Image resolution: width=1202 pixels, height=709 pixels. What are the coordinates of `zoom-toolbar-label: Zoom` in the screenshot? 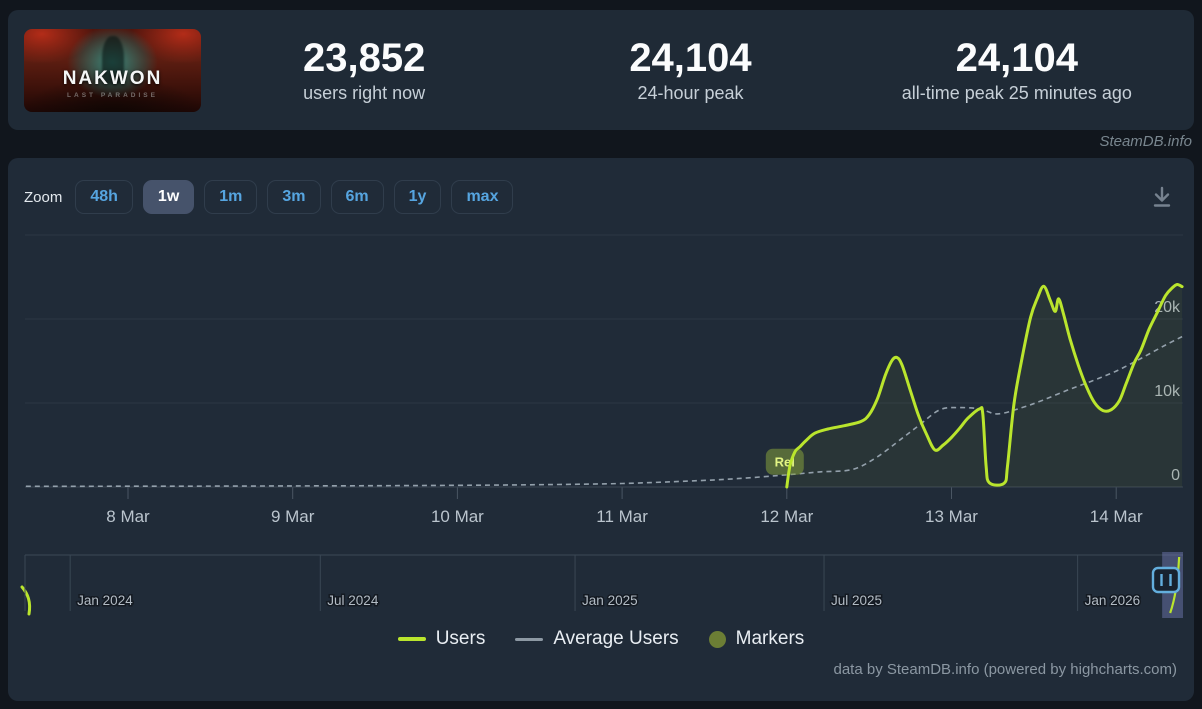 It's located at (43, 197).